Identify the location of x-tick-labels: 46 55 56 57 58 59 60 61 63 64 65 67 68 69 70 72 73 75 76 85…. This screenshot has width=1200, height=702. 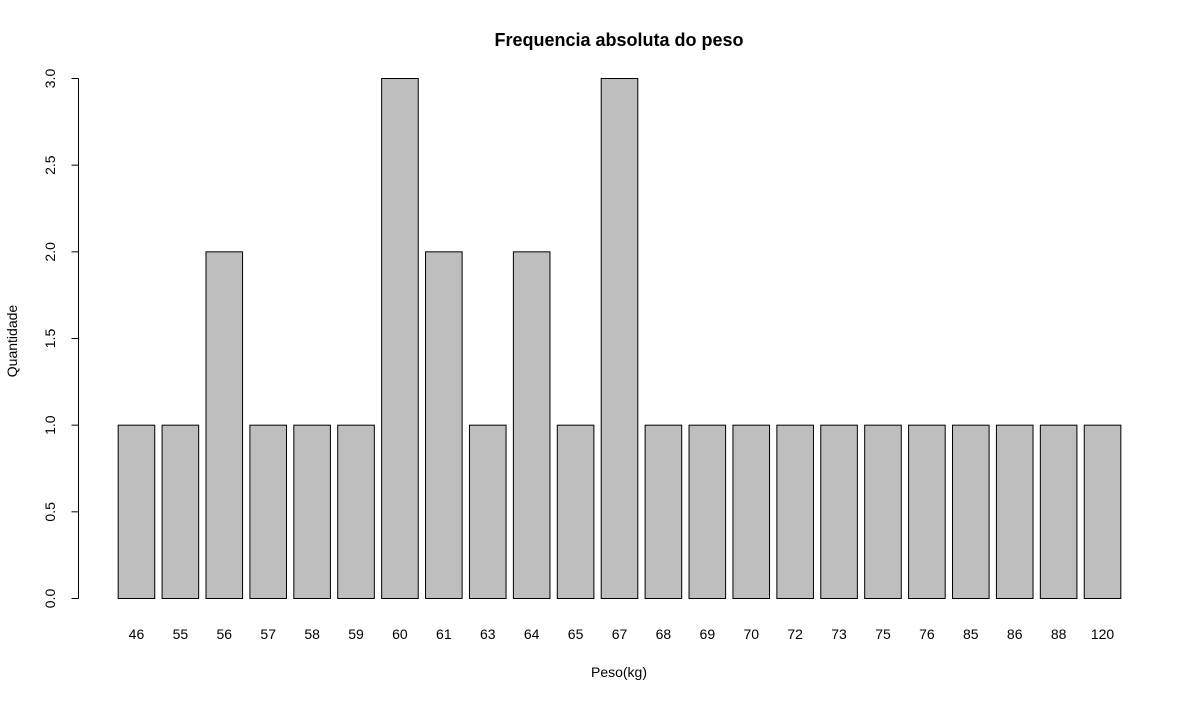
(622, 634).